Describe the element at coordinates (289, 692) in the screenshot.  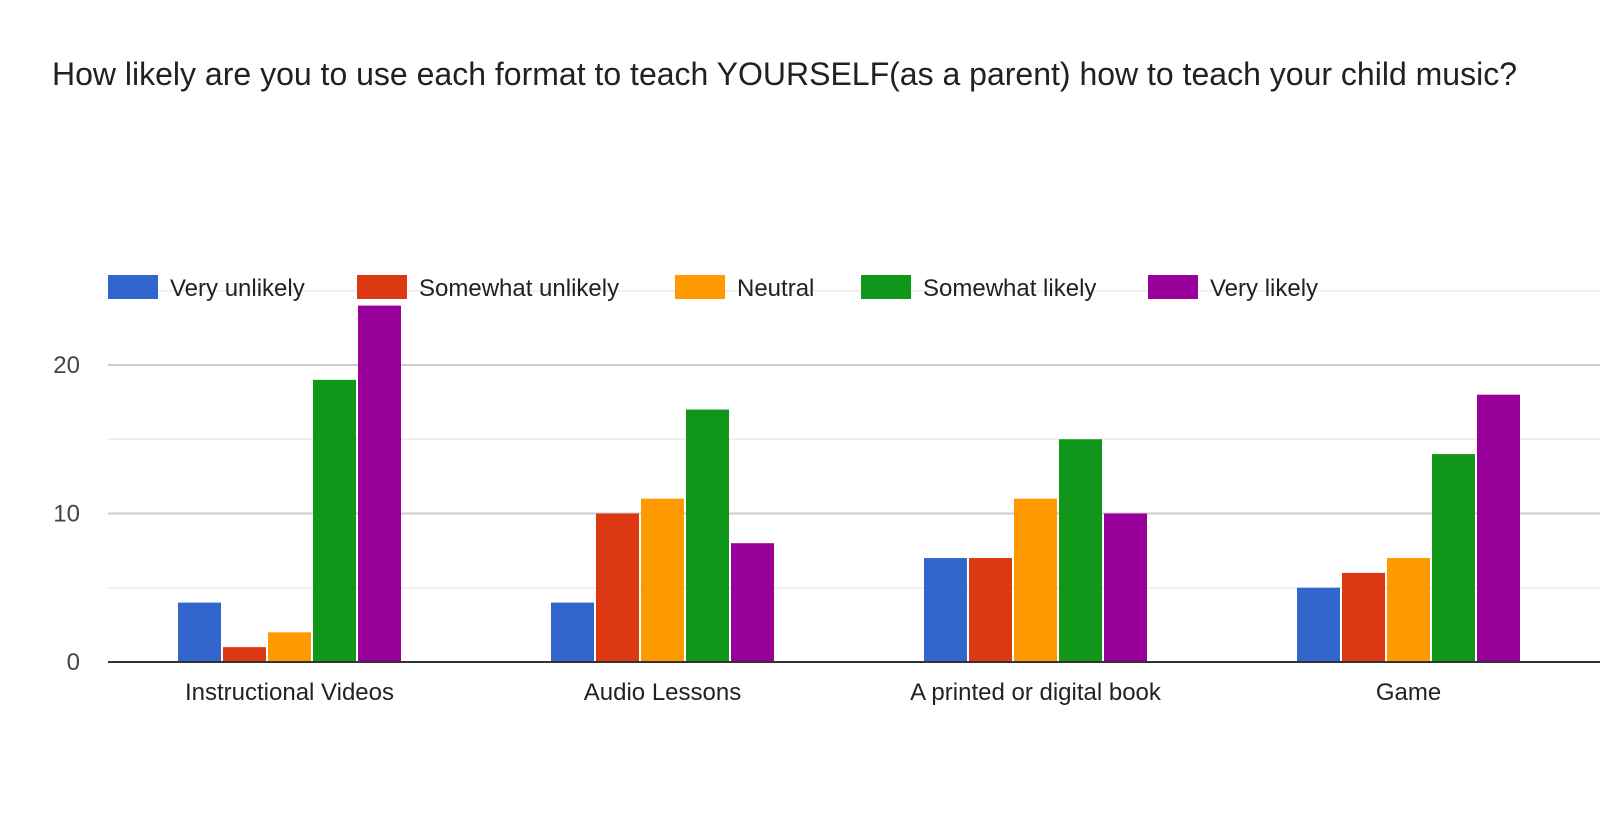
I see `x-tick-label: Instructional Videos` at that location.